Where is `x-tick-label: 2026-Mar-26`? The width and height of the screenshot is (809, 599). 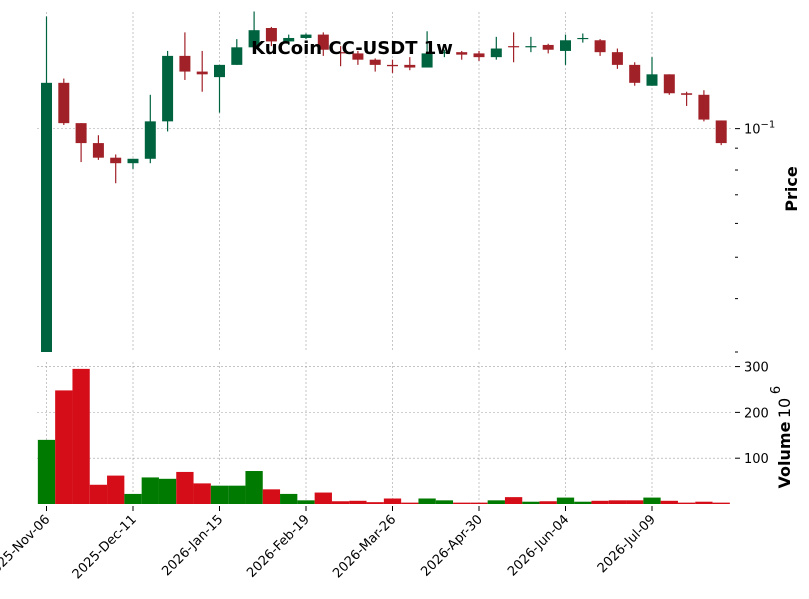 x-tick-label: 2026-Mar-26 is located at coordinates (364, 546).